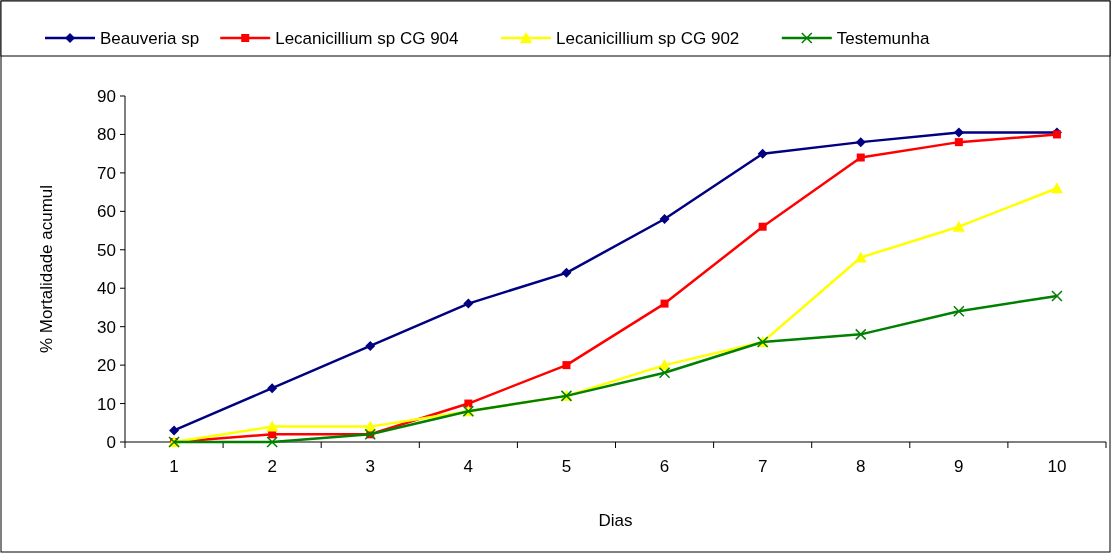 This screenshot has height=553, width=1111. I want to click on x-tick-label: 6, so click(664, 466).